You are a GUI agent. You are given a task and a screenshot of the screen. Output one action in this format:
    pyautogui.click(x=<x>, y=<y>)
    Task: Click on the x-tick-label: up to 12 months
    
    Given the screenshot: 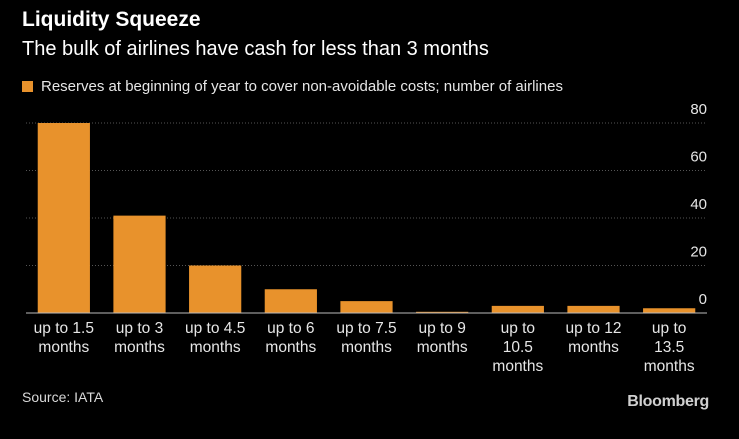 What is the action you would take?
    pyautogui.click(x=593, y=338)
    